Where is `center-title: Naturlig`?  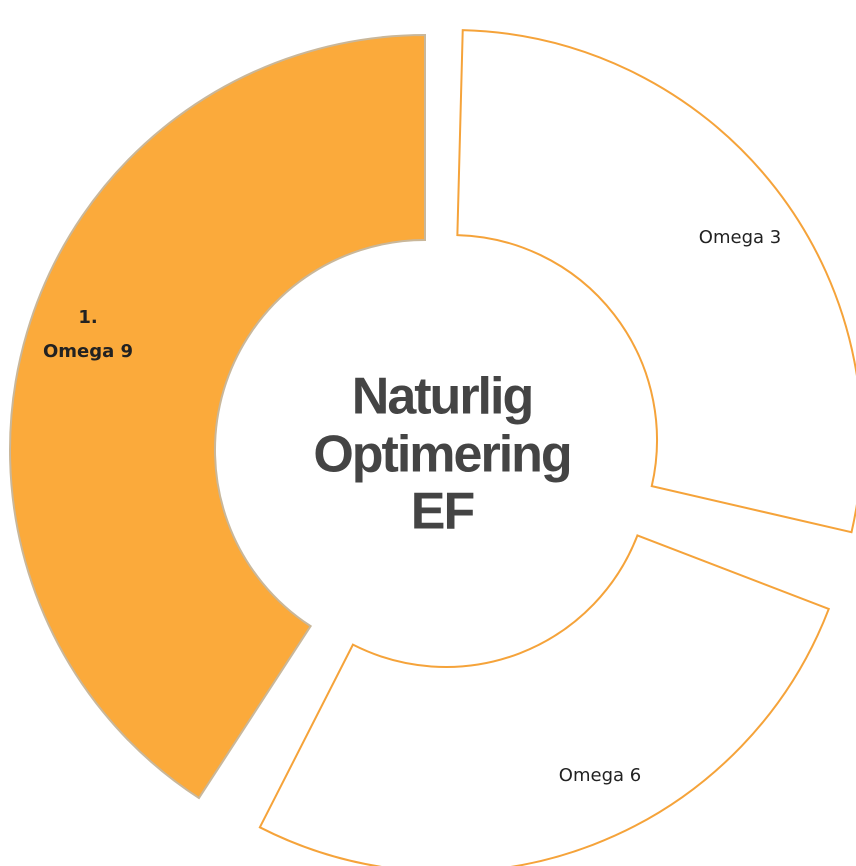
center-title: Naturlig is located at coordinates (442, 397).